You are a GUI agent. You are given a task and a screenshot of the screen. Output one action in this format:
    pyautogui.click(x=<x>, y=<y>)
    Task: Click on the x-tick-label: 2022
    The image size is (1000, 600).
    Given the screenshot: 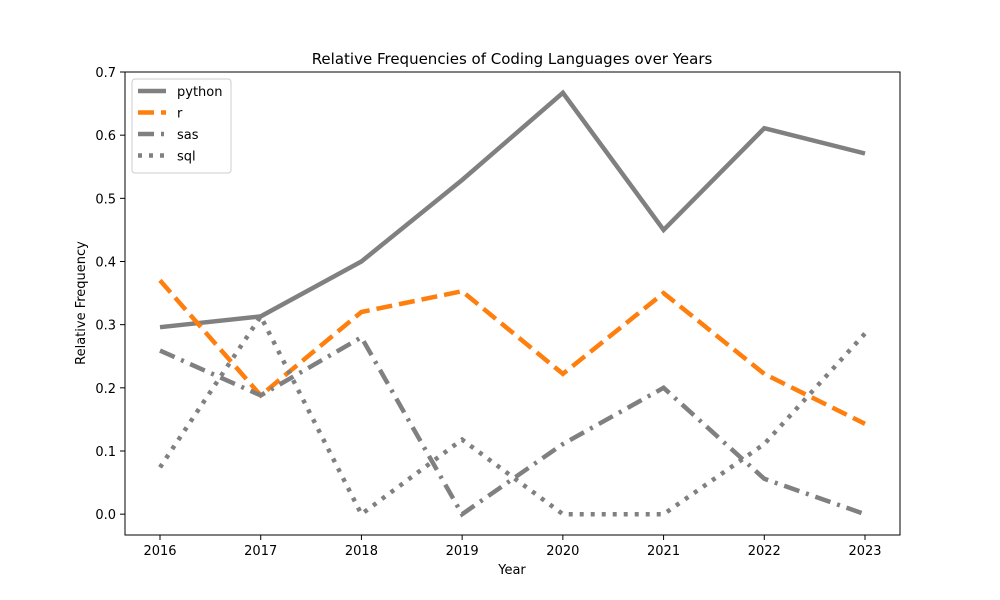 What is the action you would take?
    pyautogui.click(x=764, y=551)
    